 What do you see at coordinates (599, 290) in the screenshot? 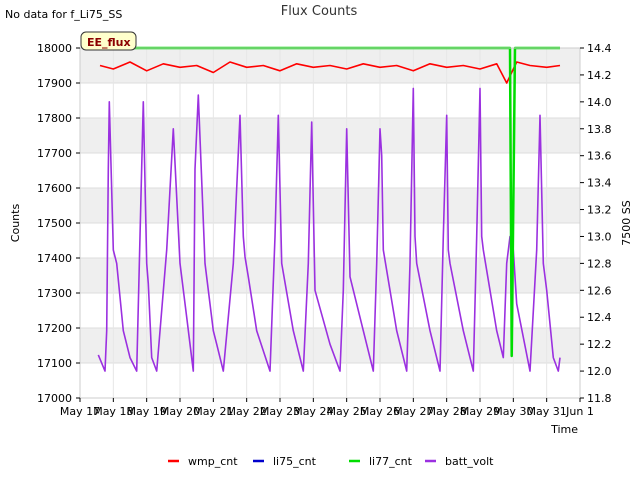
I see `y2-tick-label: 12.6` at bounding box center [599, 290].